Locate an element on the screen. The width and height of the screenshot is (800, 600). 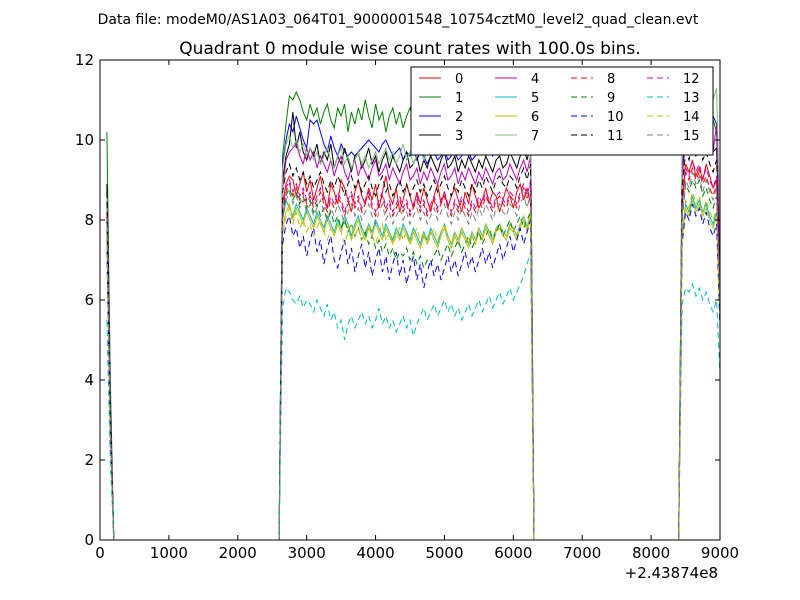
legend-label-13: 13 is located at coordinates (691, 98).